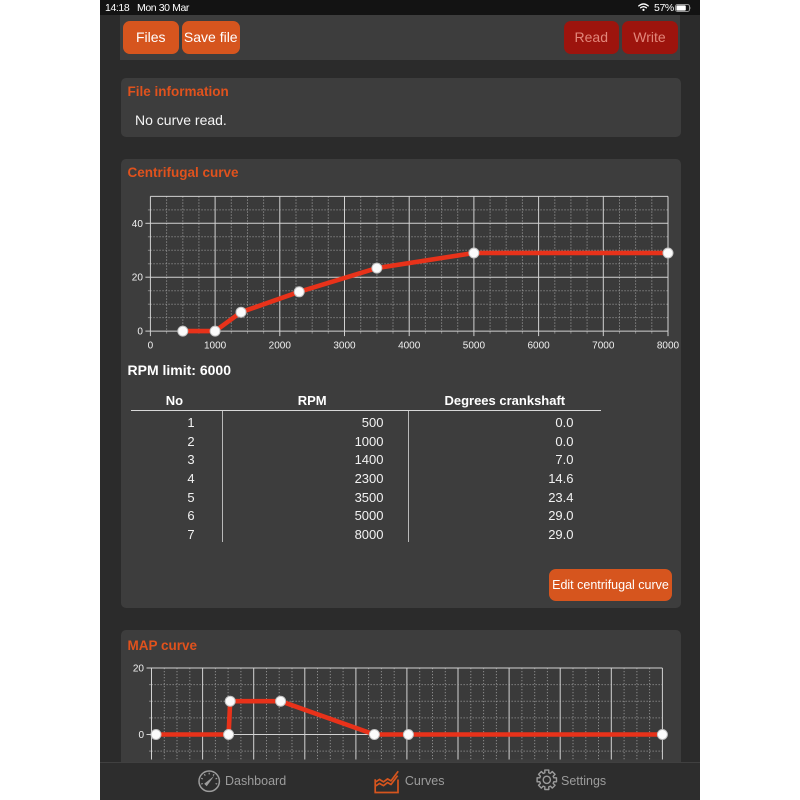  What do you see at coordinates (603, 345) in the screenshot?
I see `svg-text: 7000` at bounding box center [603, 345].